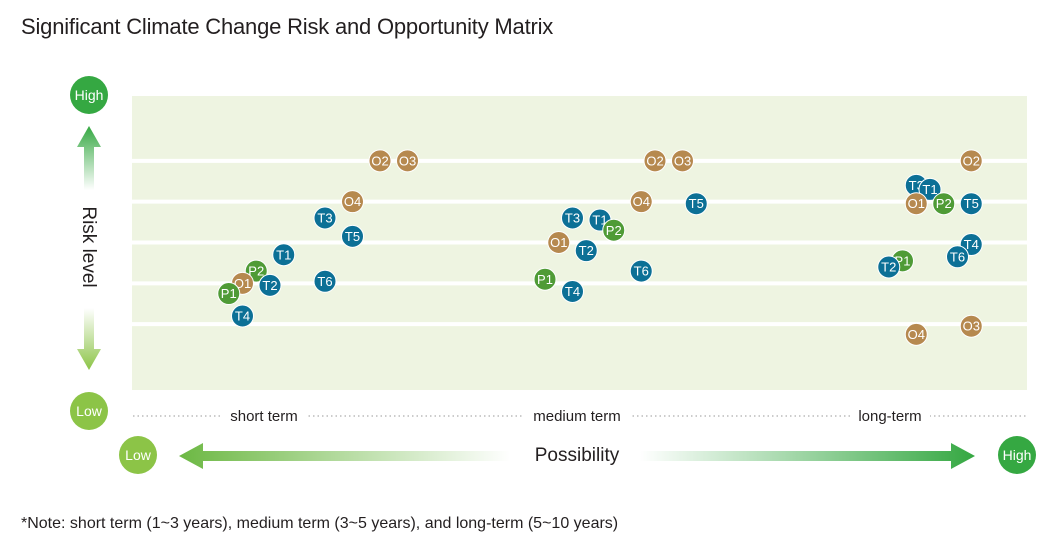  I want to click on y-low-circle, so click(89, 411).